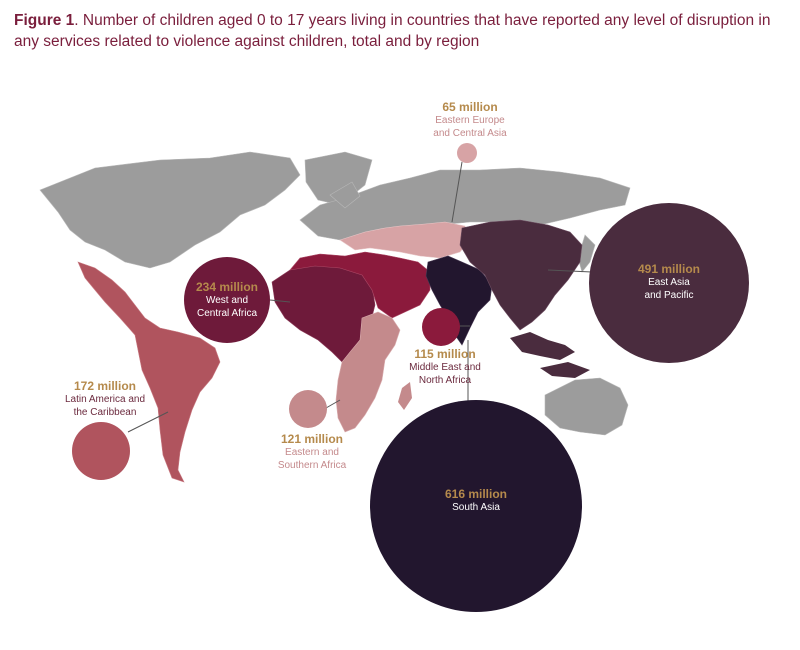 The image size is (800, 650). What do you see at coordinates (227, 287) in the screenshot?
I see `value-wca: 234 million` at bounding box center [227, 287].